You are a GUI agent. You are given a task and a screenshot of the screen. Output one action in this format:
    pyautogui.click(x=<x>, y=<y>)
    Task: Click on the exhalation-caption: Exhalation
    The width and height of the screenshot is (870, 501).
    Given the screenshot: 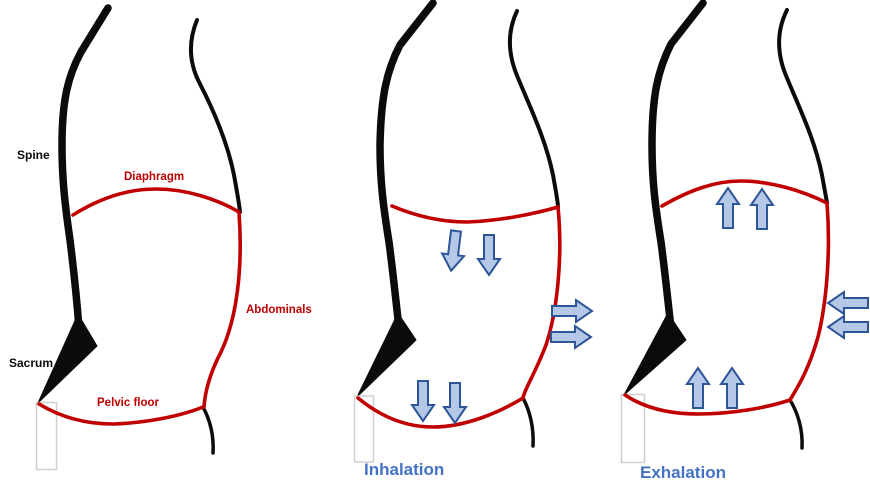 What is the action you would take?
    pyautogui.click(x=683, y=472)
    